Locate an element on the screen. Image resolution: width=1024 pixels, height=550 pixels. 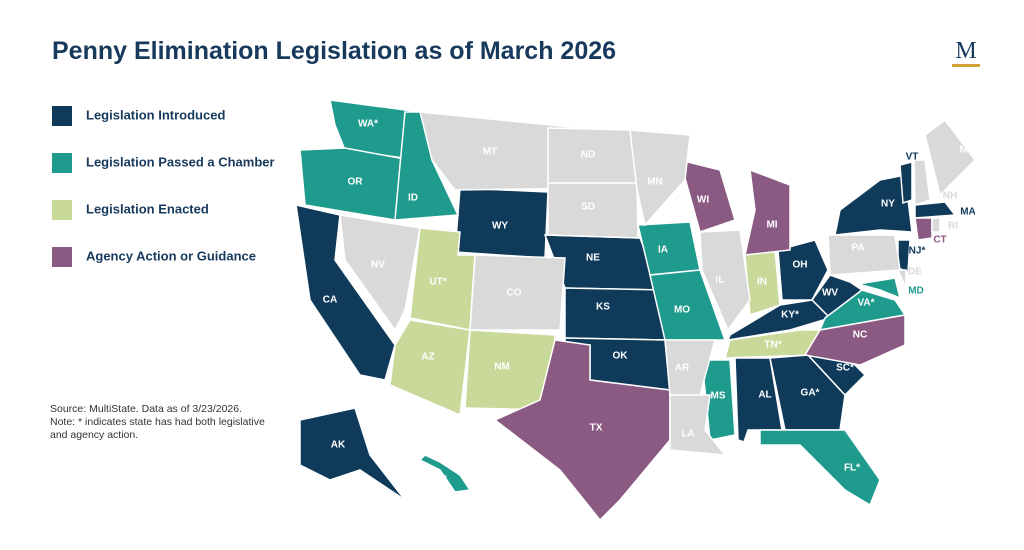
state-label: WV is located at coordinates (830, 293).